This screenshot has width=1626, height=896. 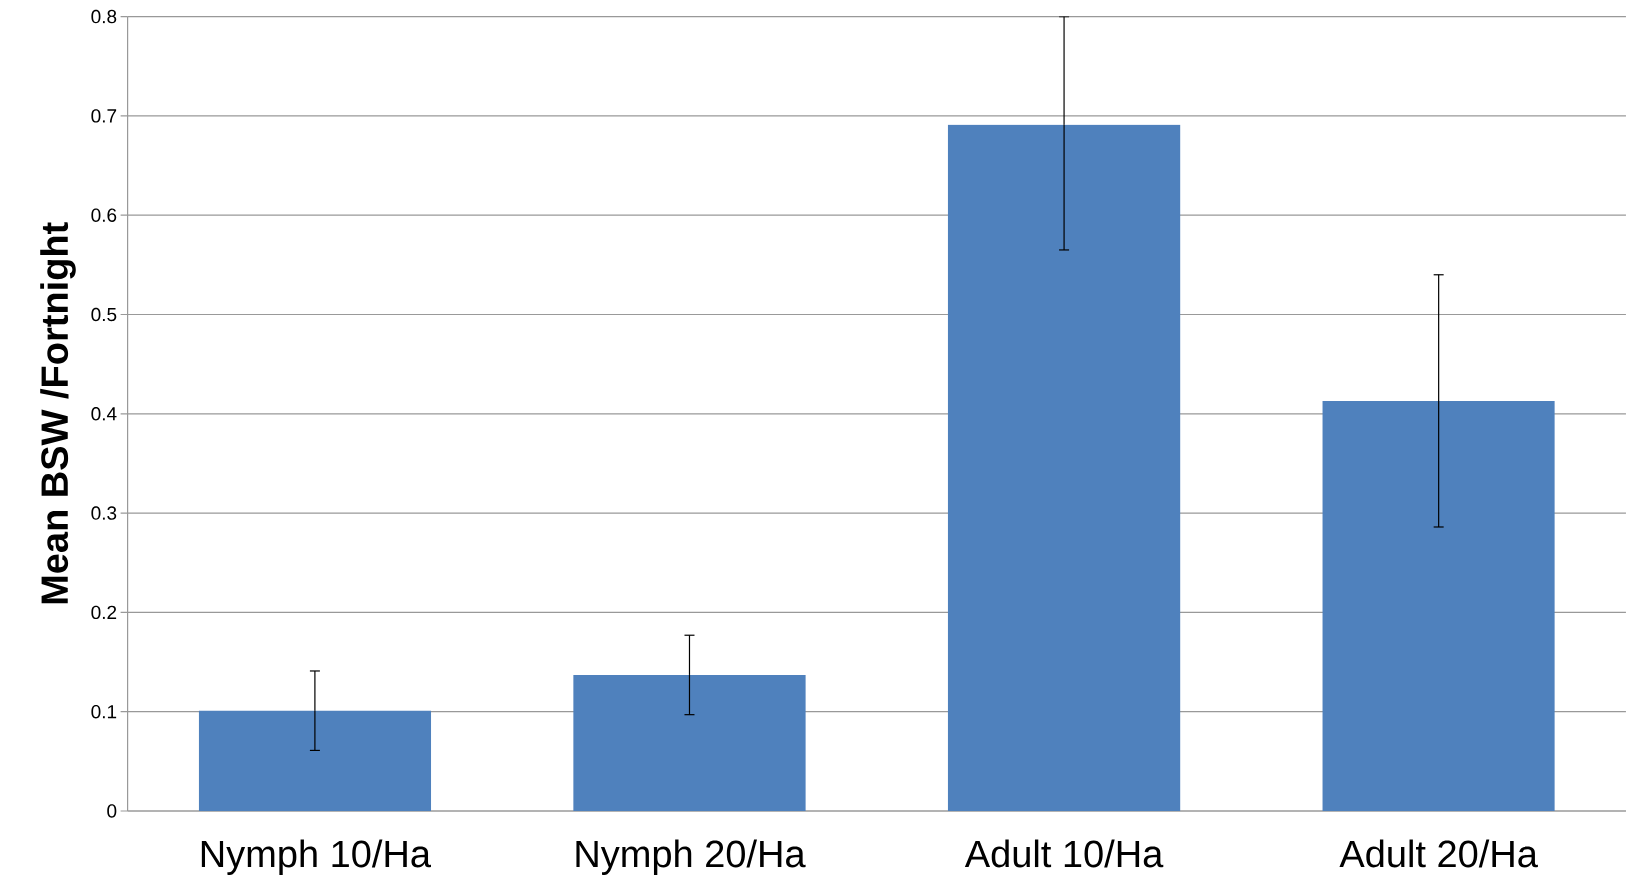 I want to click on x-tick-label: Adult 20/Ha, so click(x=1438, y=853).